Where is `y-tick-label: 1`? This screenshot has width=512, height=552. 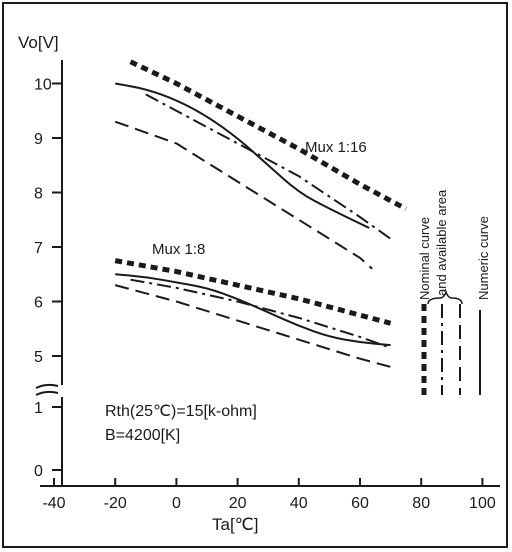 y-tick-label: 1 is located at coordinates (38, 408).